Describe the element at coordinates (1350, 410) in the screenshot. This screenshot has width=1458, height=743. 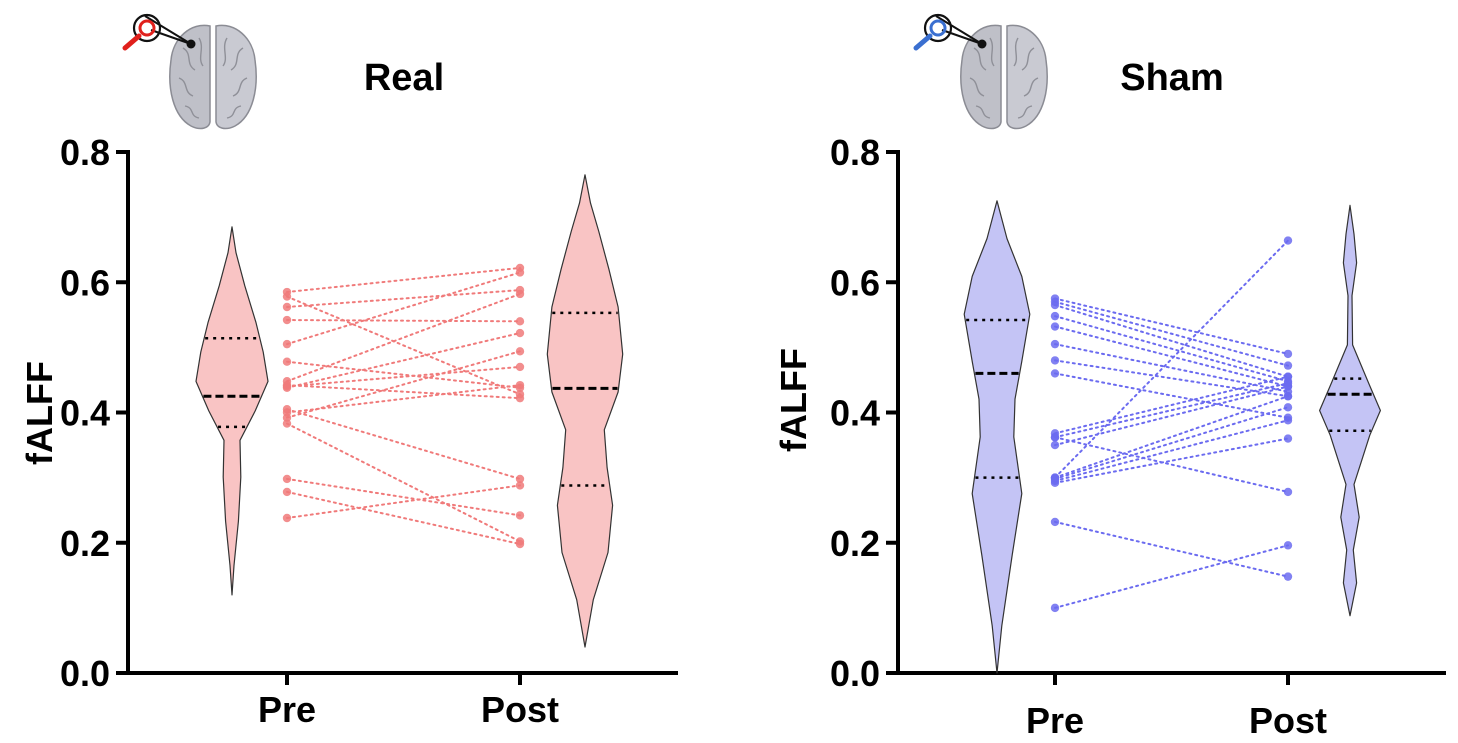
I see `violin-post` at that location.